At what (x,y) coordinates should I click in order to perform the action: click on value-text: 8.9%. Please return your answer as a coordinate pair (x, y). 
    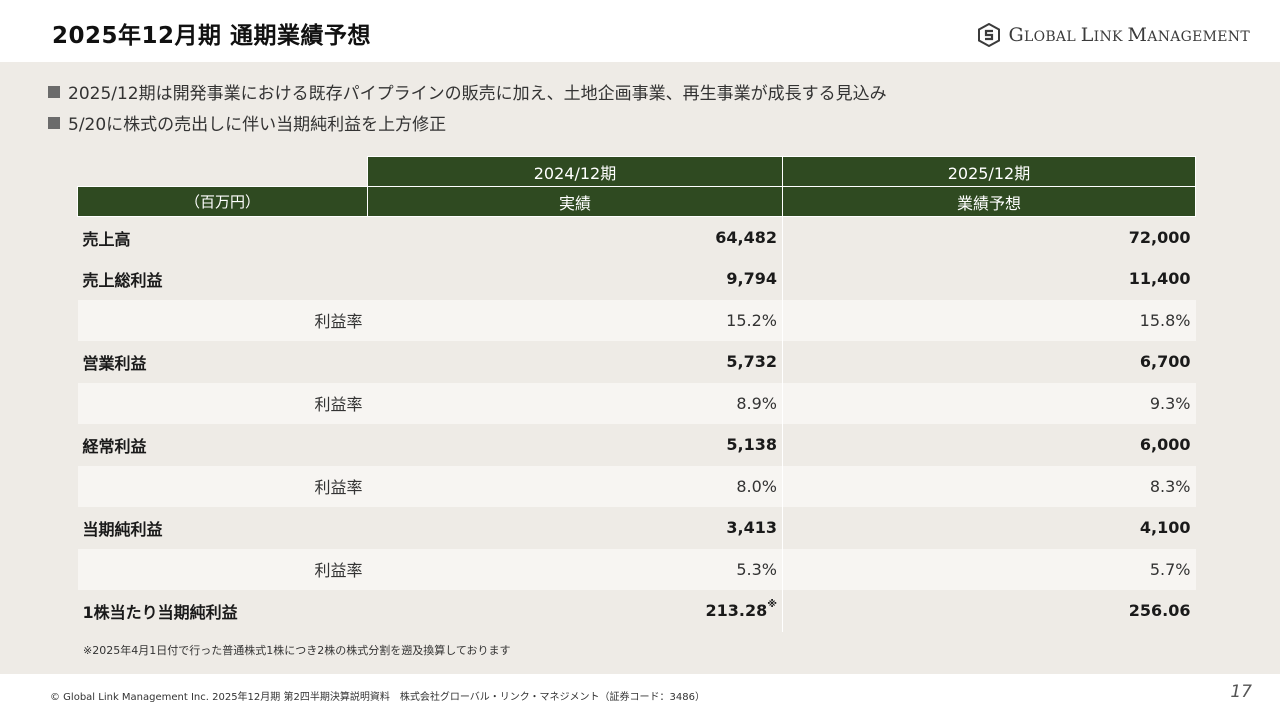
    Looking at the image, I should click on (756, 403).